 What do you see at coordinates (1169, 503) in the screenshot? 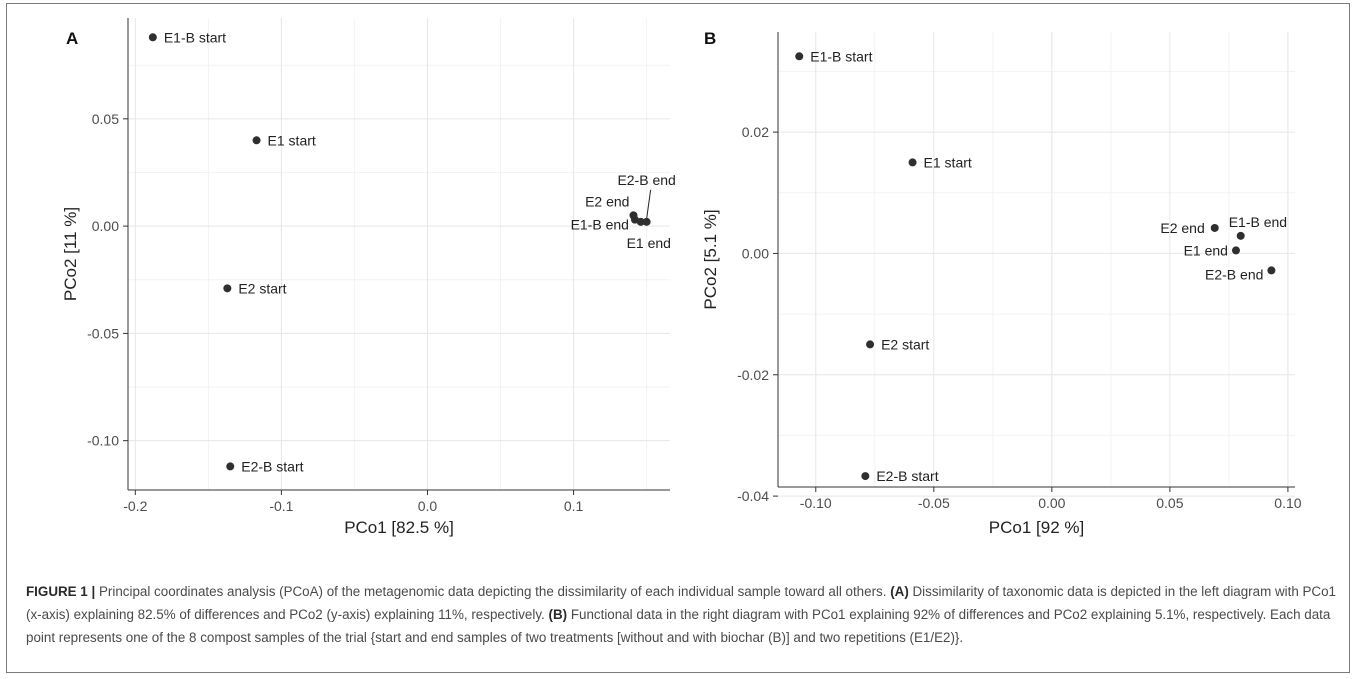
I see `panel-b-x-tick-label: 0.05` at bounding box center [1169, 503].